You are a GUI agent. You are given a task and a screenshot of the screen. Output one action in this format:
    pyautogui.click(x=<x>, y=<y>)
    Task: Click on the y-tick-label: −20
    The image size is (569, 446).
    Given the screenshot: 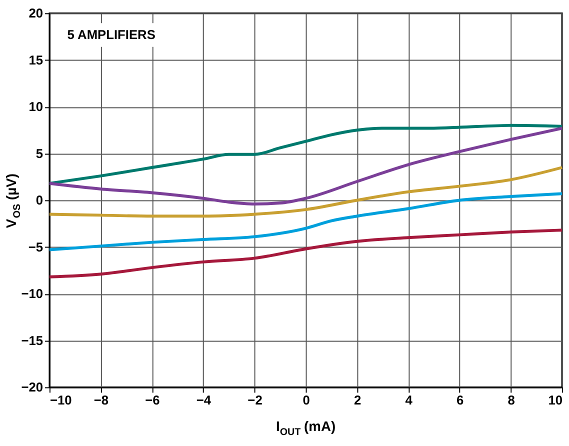 What is the action you would take?
    pyautogui.click(x=32, y=387)
    